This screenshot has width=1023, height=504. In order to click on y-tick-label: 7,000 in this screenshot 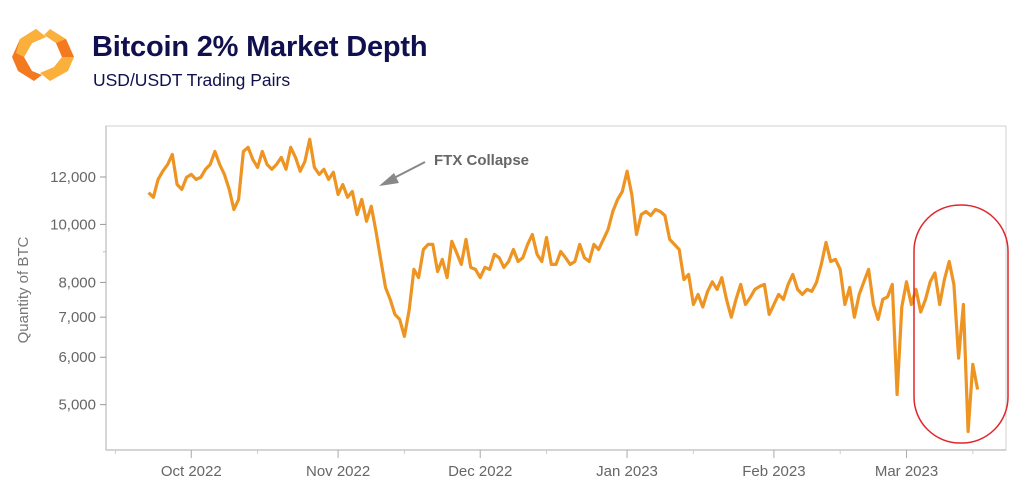, I will do `click(77, 317)`.